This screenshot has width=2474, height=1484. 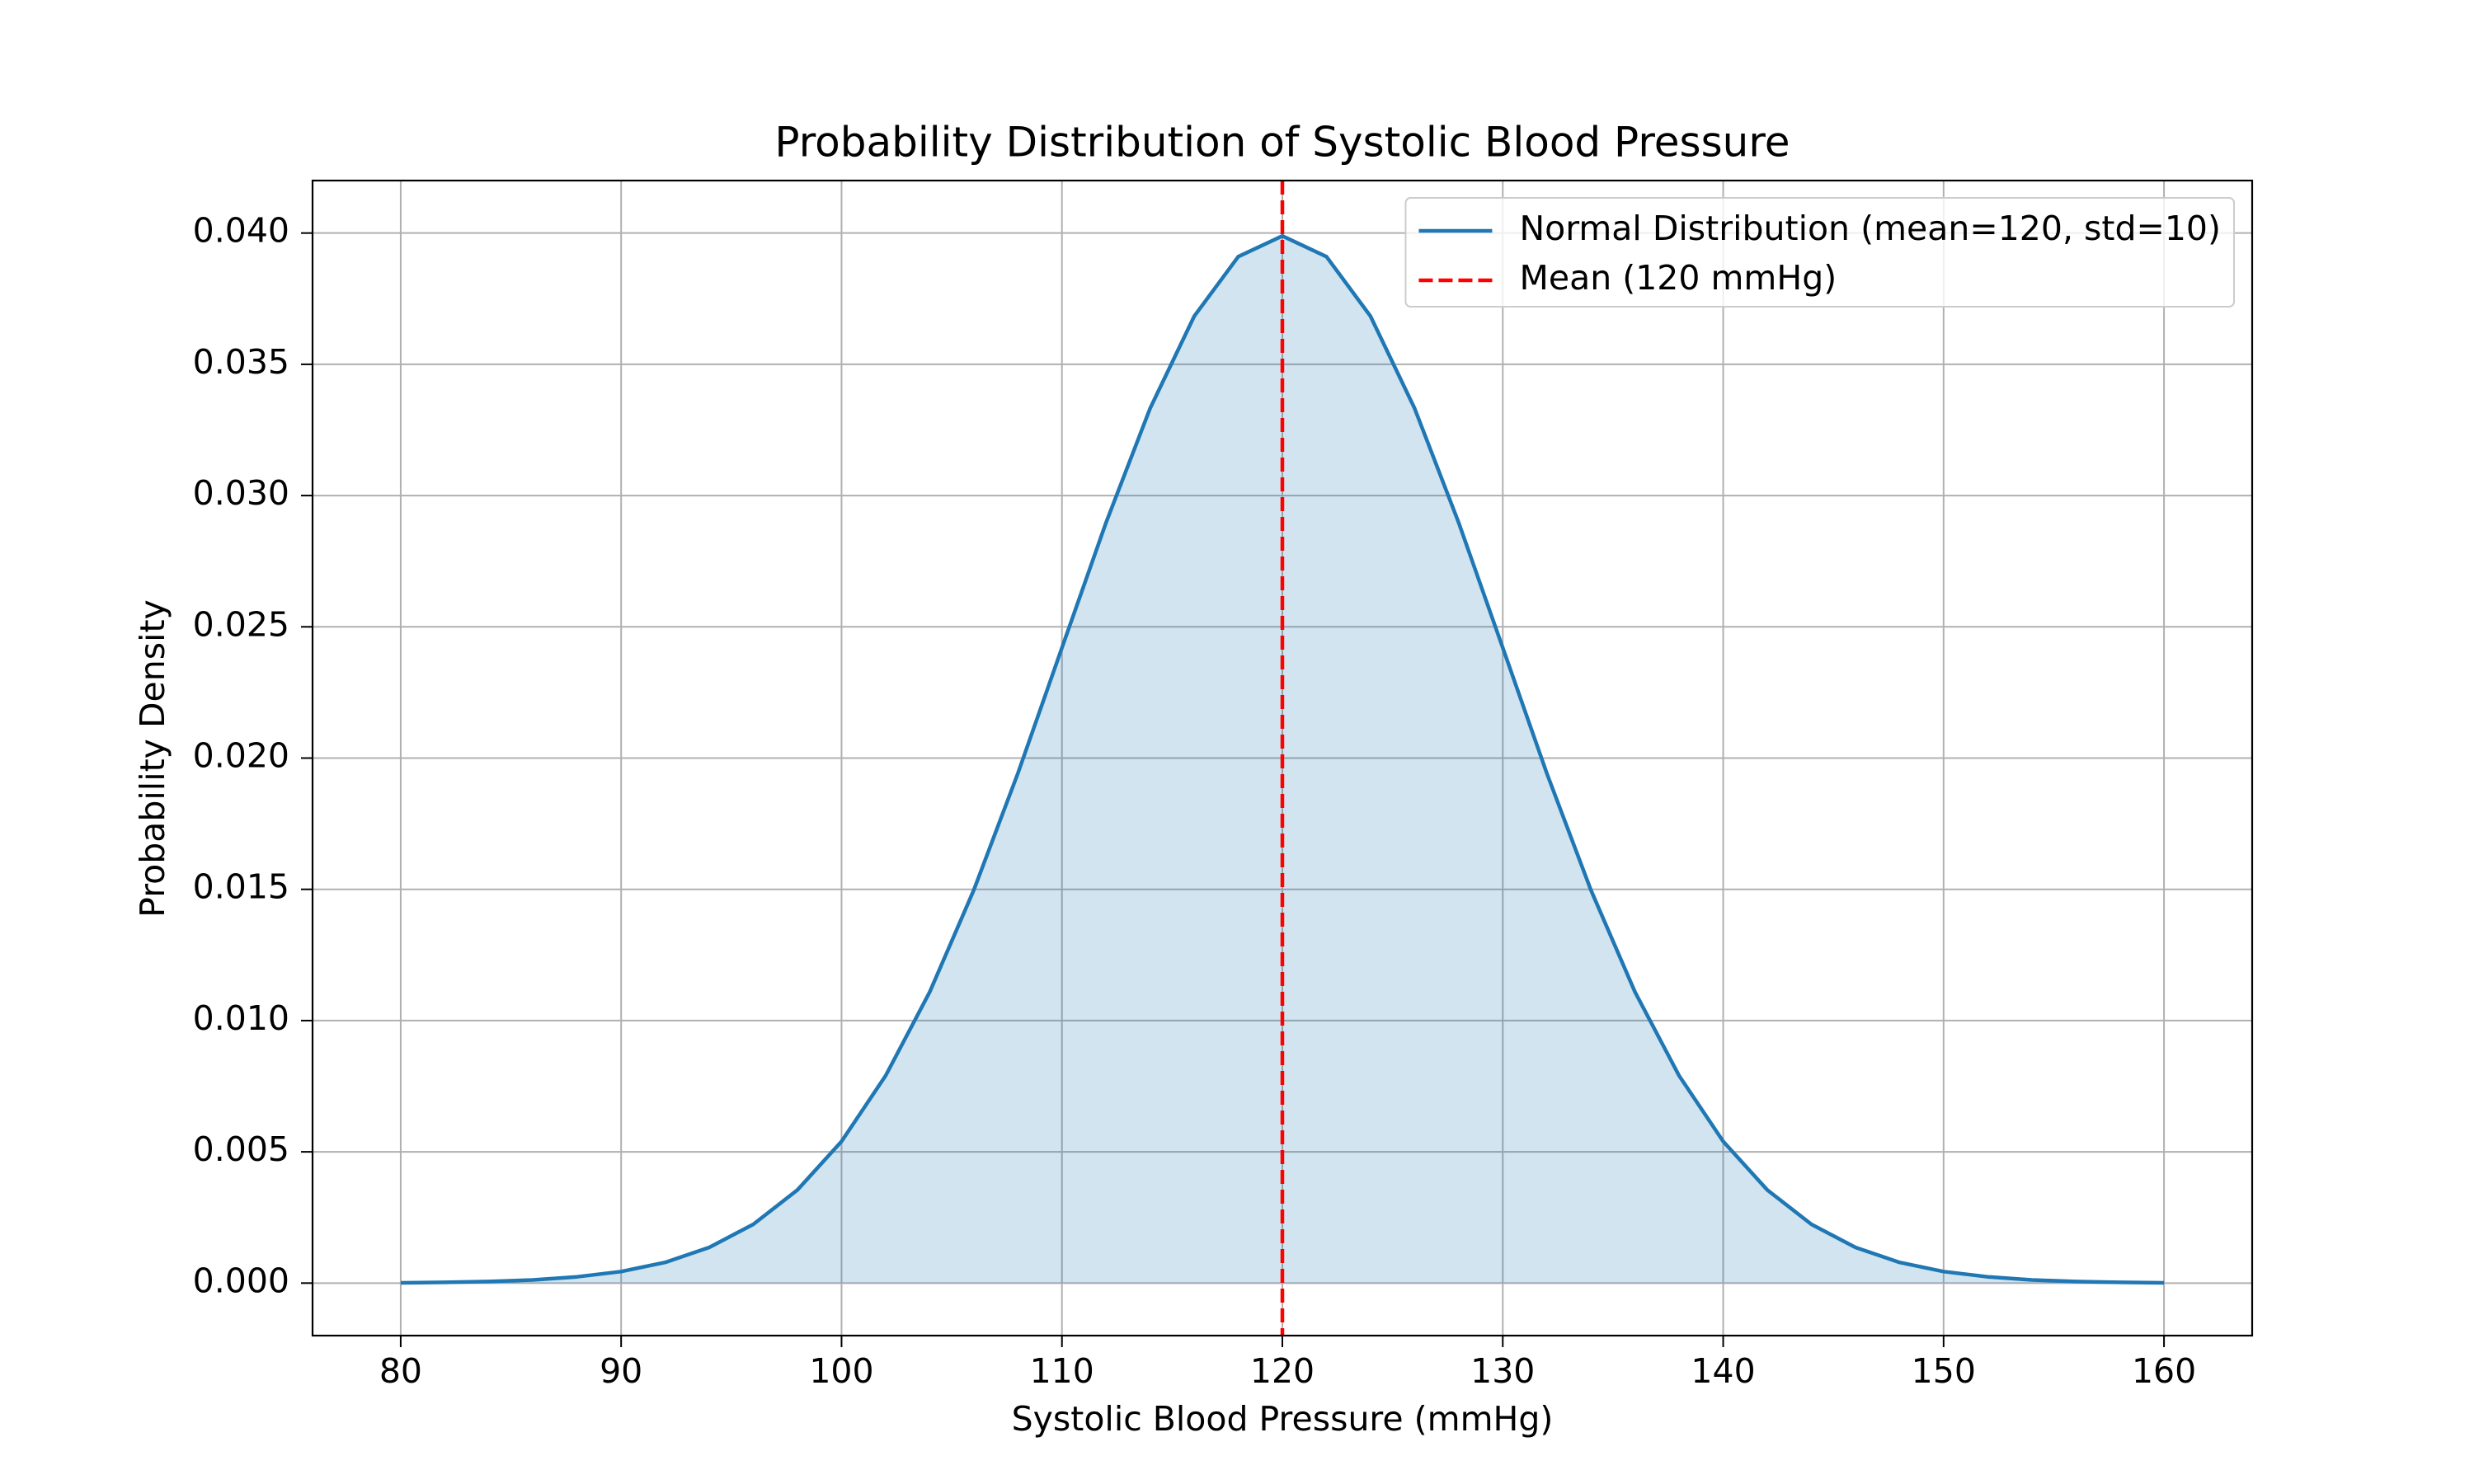 I want to click on x-tick-label: 90, so click(x=621, y=1371).